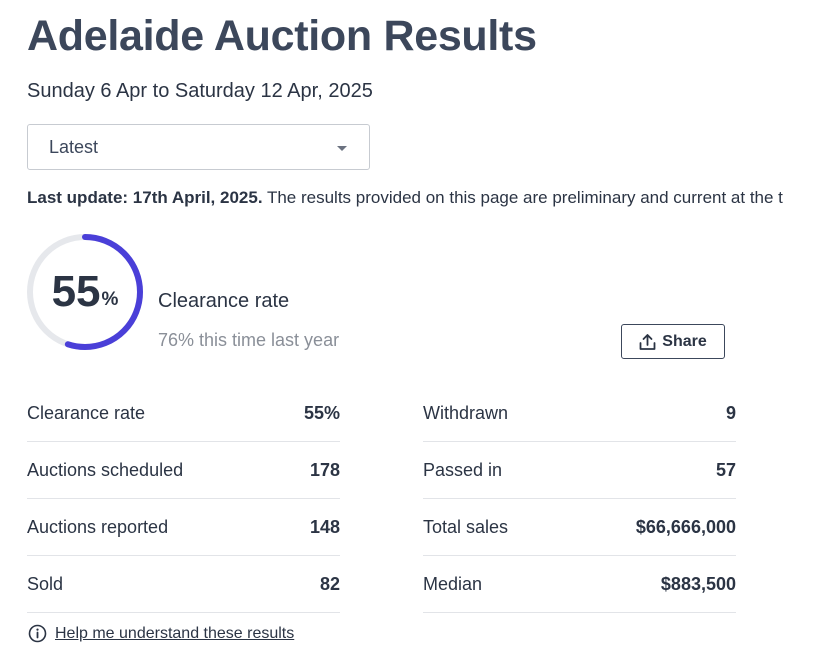  Describe the element at coordinates (324, 526) in the screenshot. I see `stat-value: 148` at that location.